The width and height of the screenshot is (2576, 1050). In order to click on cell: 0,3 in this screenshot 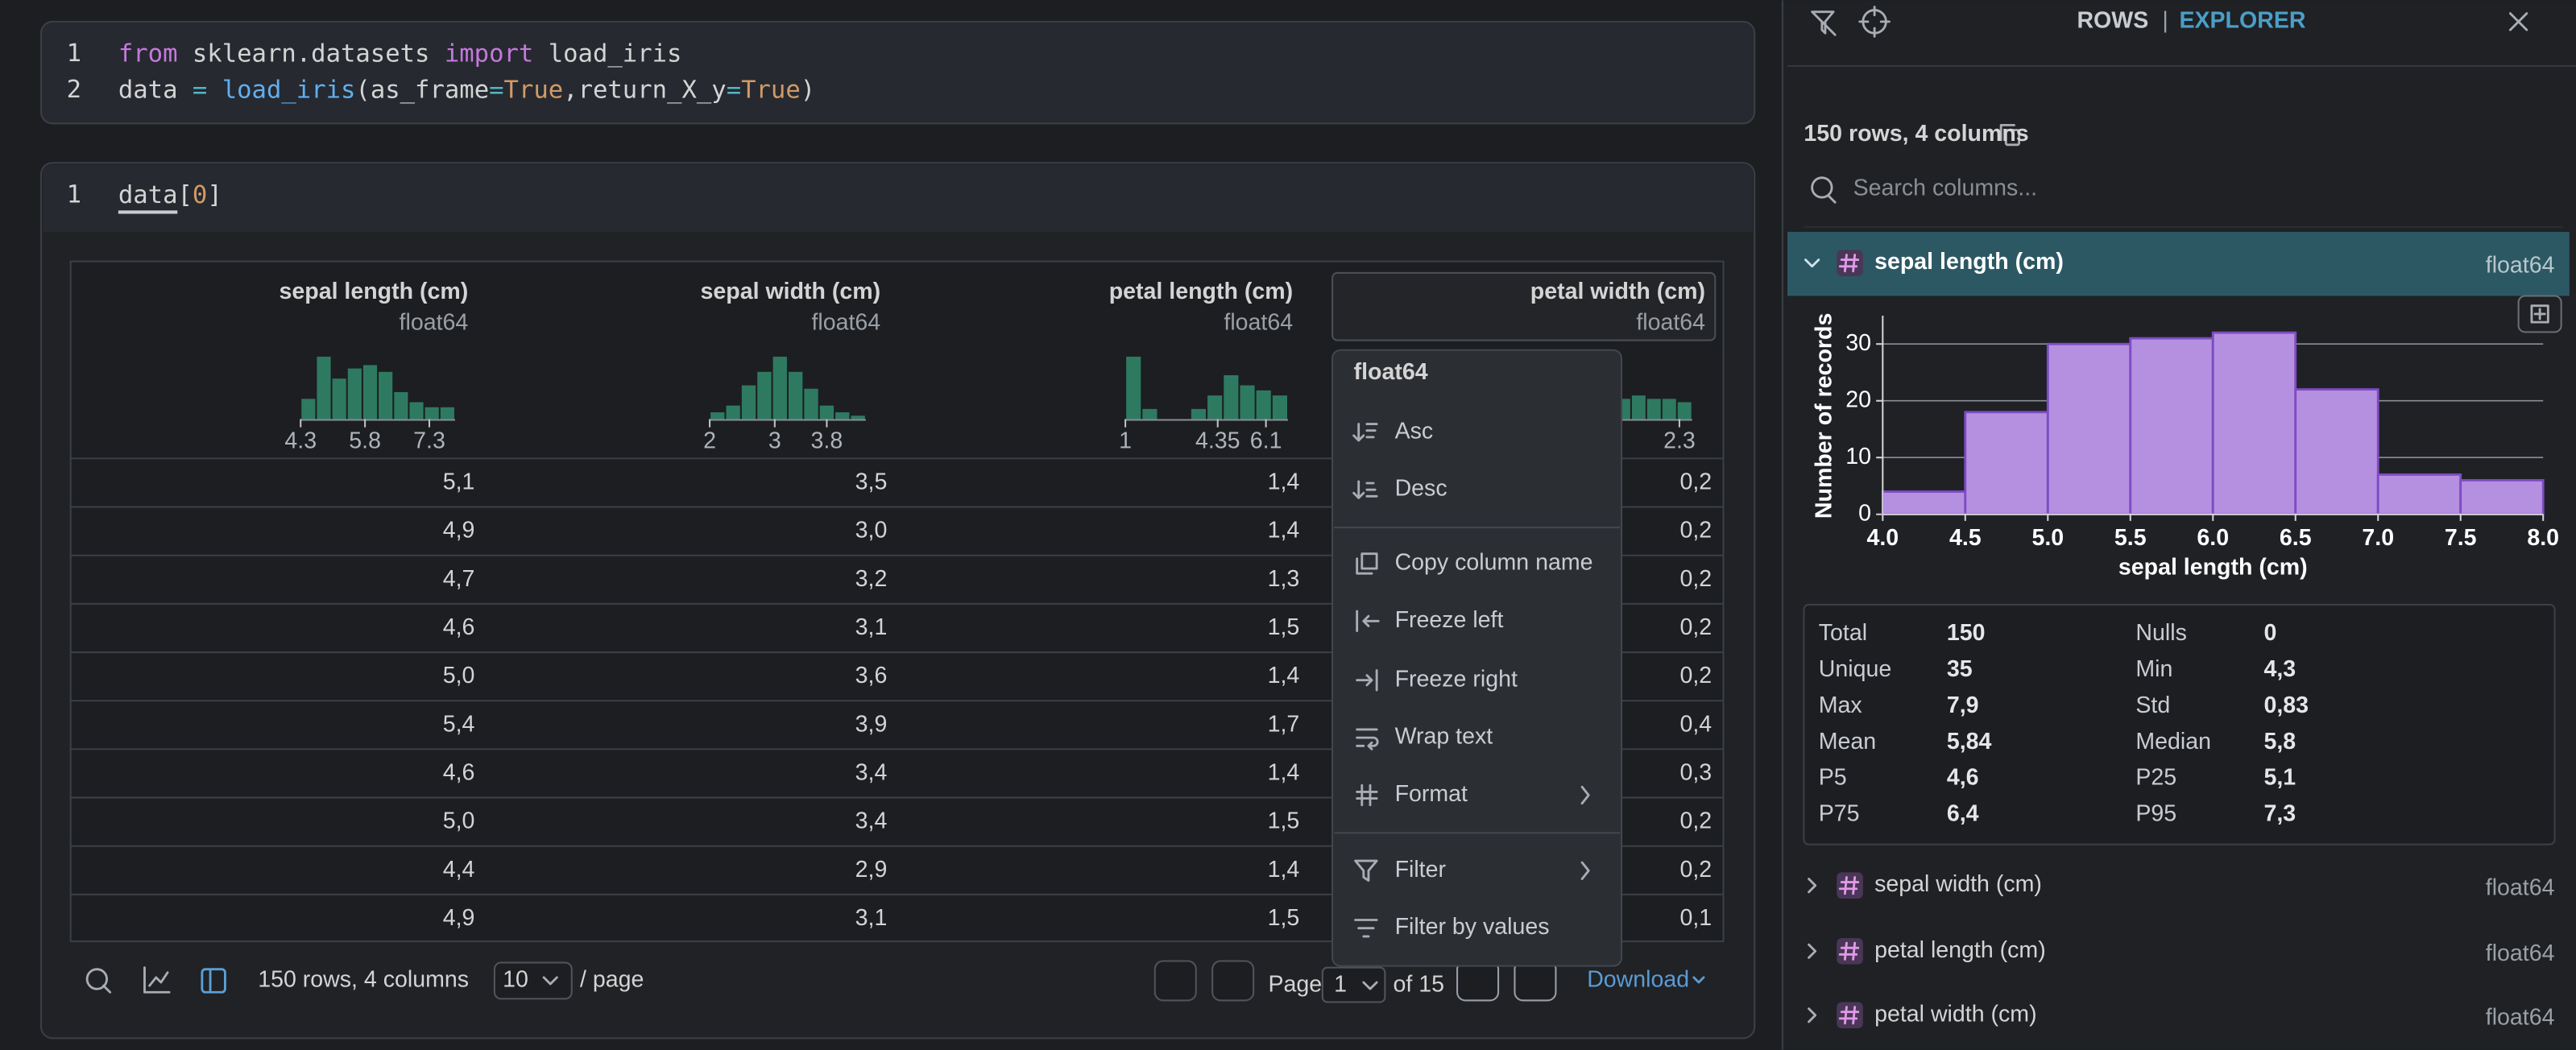, I will do `click(1696, 773)`.